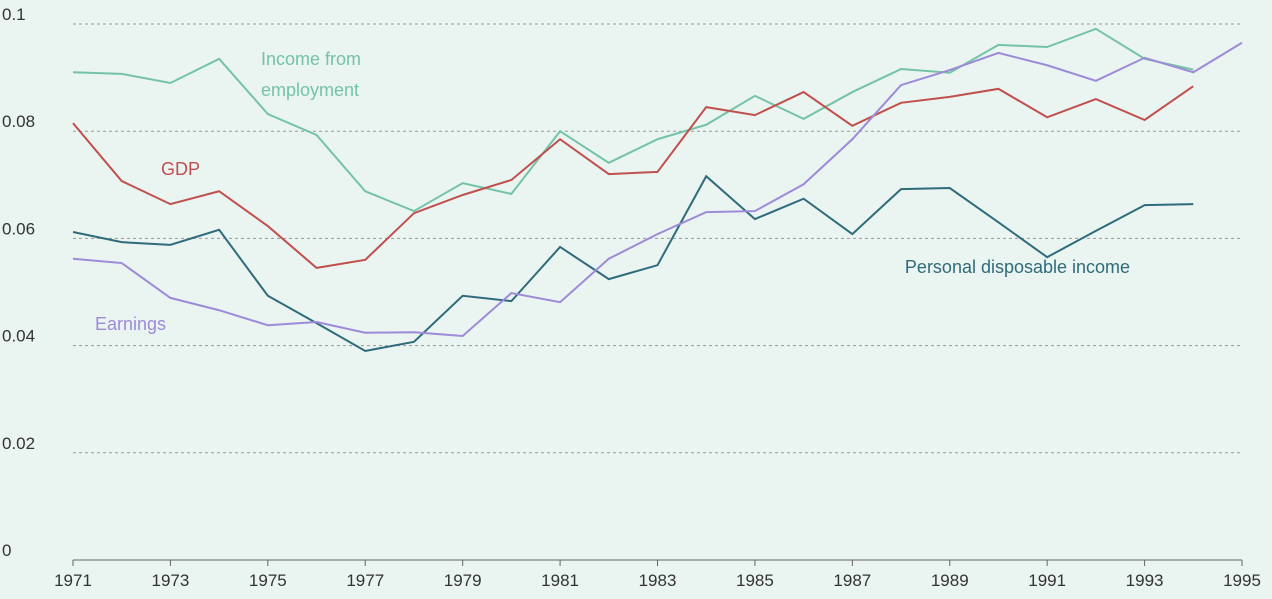  What do you see at coordinates (658, 580) in the screenshot?
I see `x-tick-label: 1983` at bounding box center [658, 580].